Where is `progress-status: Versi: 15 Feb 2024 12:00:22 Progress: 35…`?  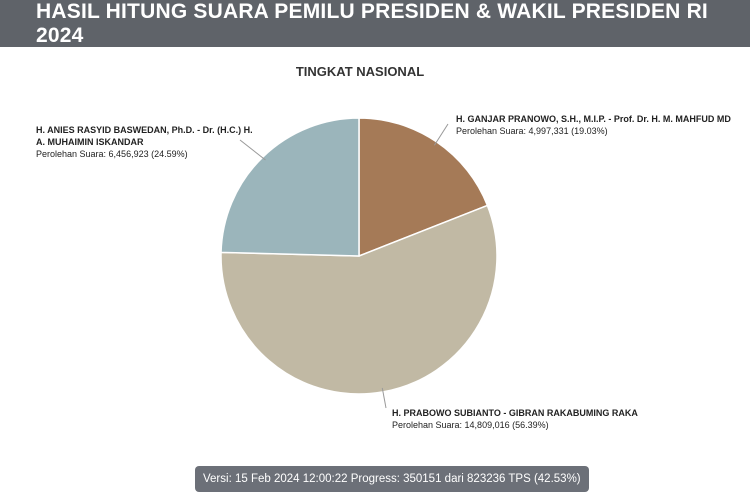
progress-status: Versi: 15 Feb 2024 12:00:22 Progress: 35… is located at coordinates (392, 479).